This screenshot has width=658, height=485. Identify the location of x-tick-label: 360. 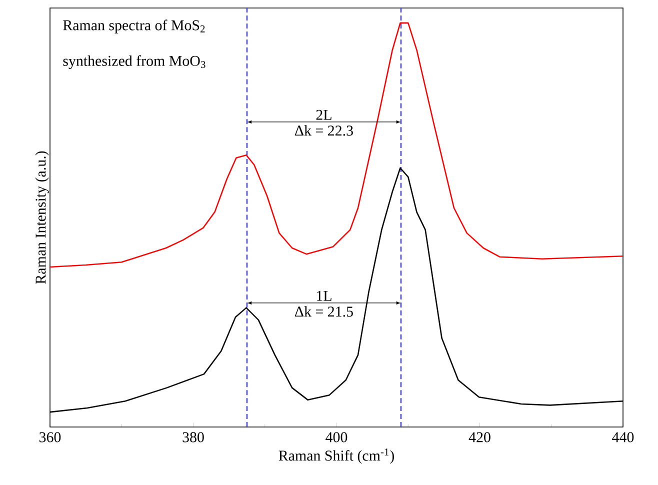
(50, 437).